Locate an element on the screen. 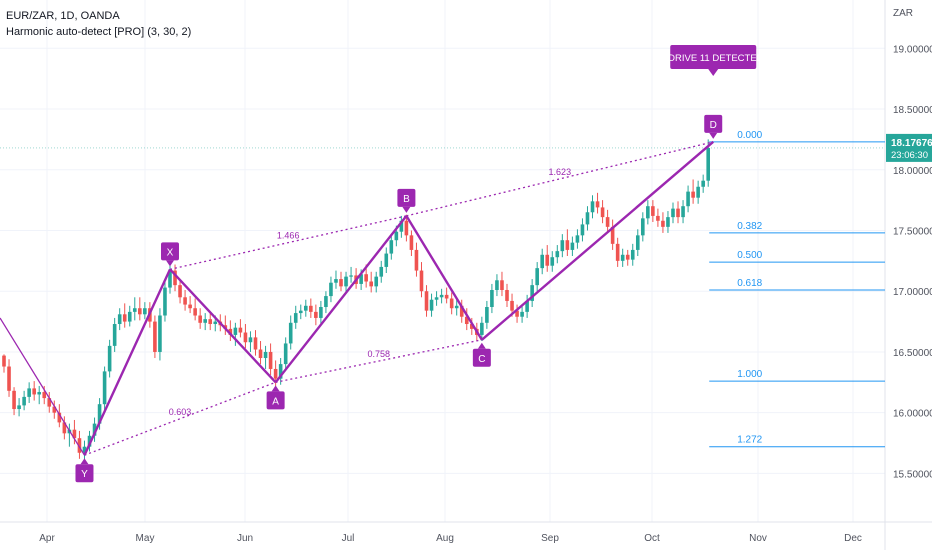 The image size is (932, 550). month-tick-label: Oct is located at coordinates (652, 538).